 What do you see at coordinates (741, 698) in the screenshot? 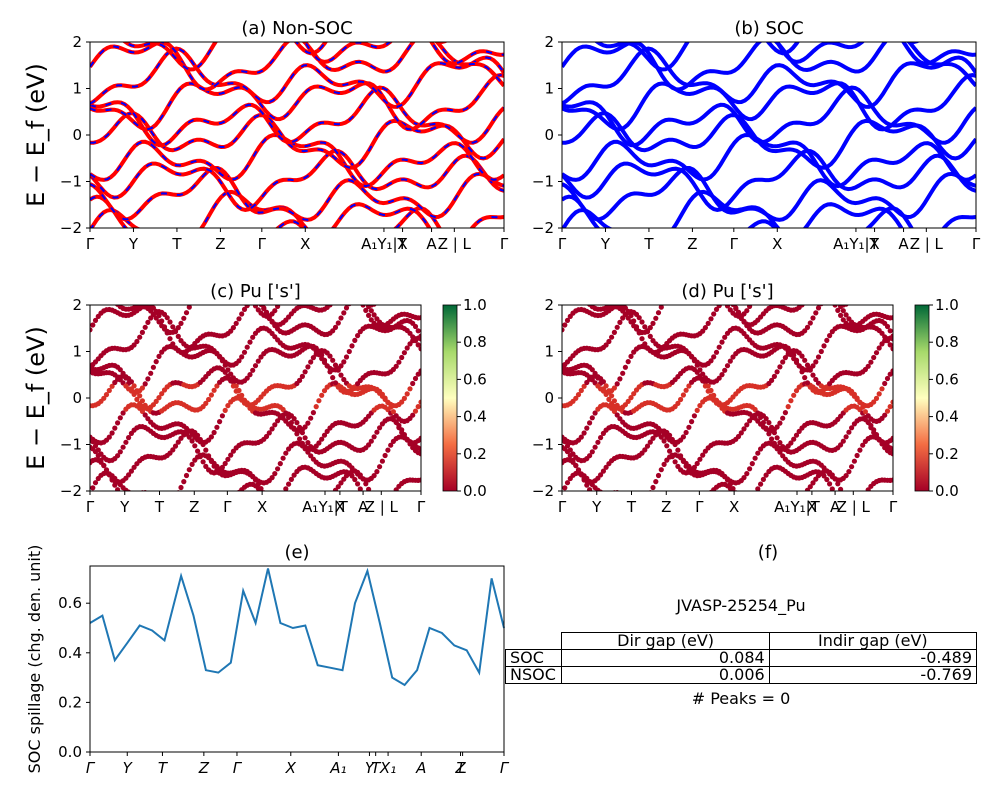
I see `peaks-count: # Peaks = 0` at bounding box center [741, 698].